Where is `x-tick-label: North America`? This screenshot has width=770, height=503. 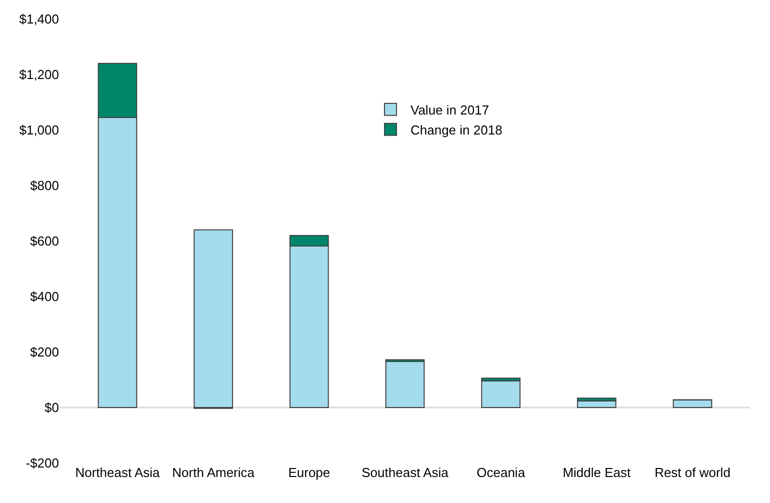
x-tick-label: North America is located at coordinates (214, 472).